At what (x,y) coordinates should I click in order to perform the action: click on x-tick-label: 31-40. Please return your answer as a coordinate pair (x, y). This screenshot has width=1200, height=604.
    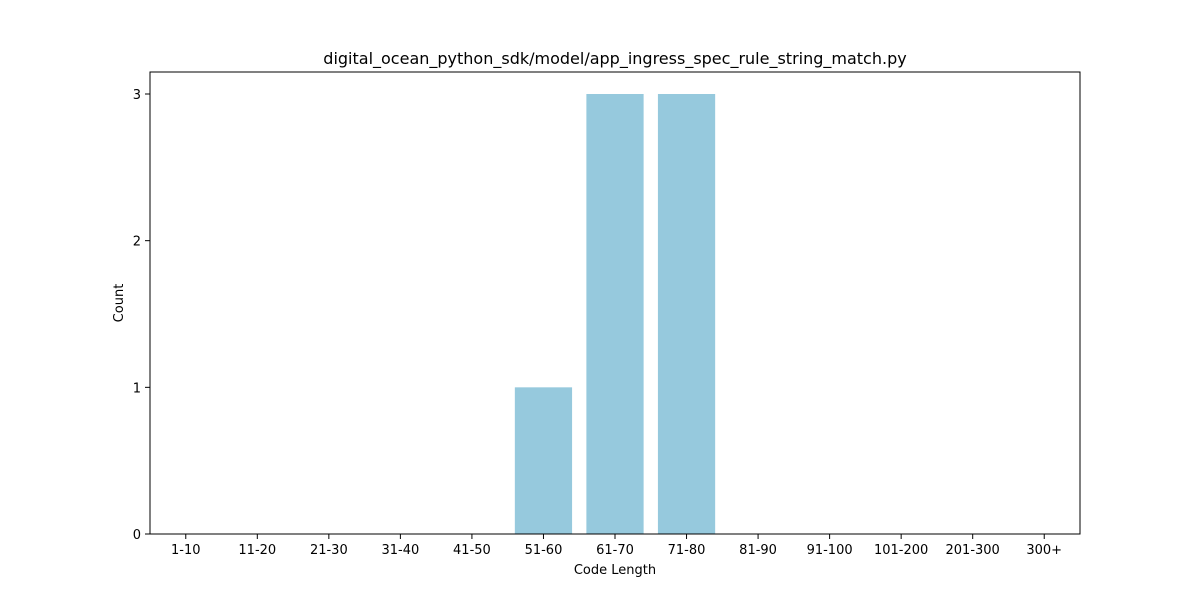
    Looking at the image, I should click on (400, 550).